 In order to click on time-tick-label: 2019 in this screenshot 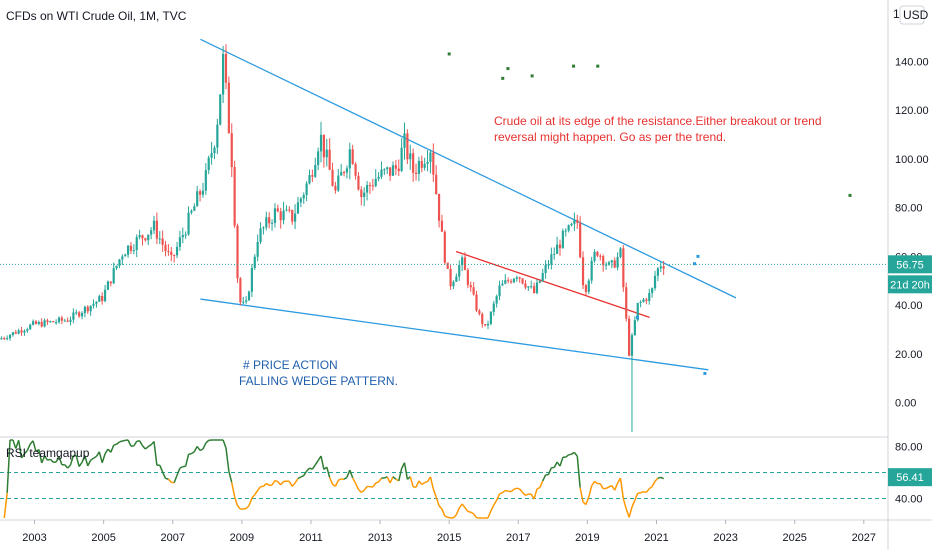, I will do `click(587, 538)`.